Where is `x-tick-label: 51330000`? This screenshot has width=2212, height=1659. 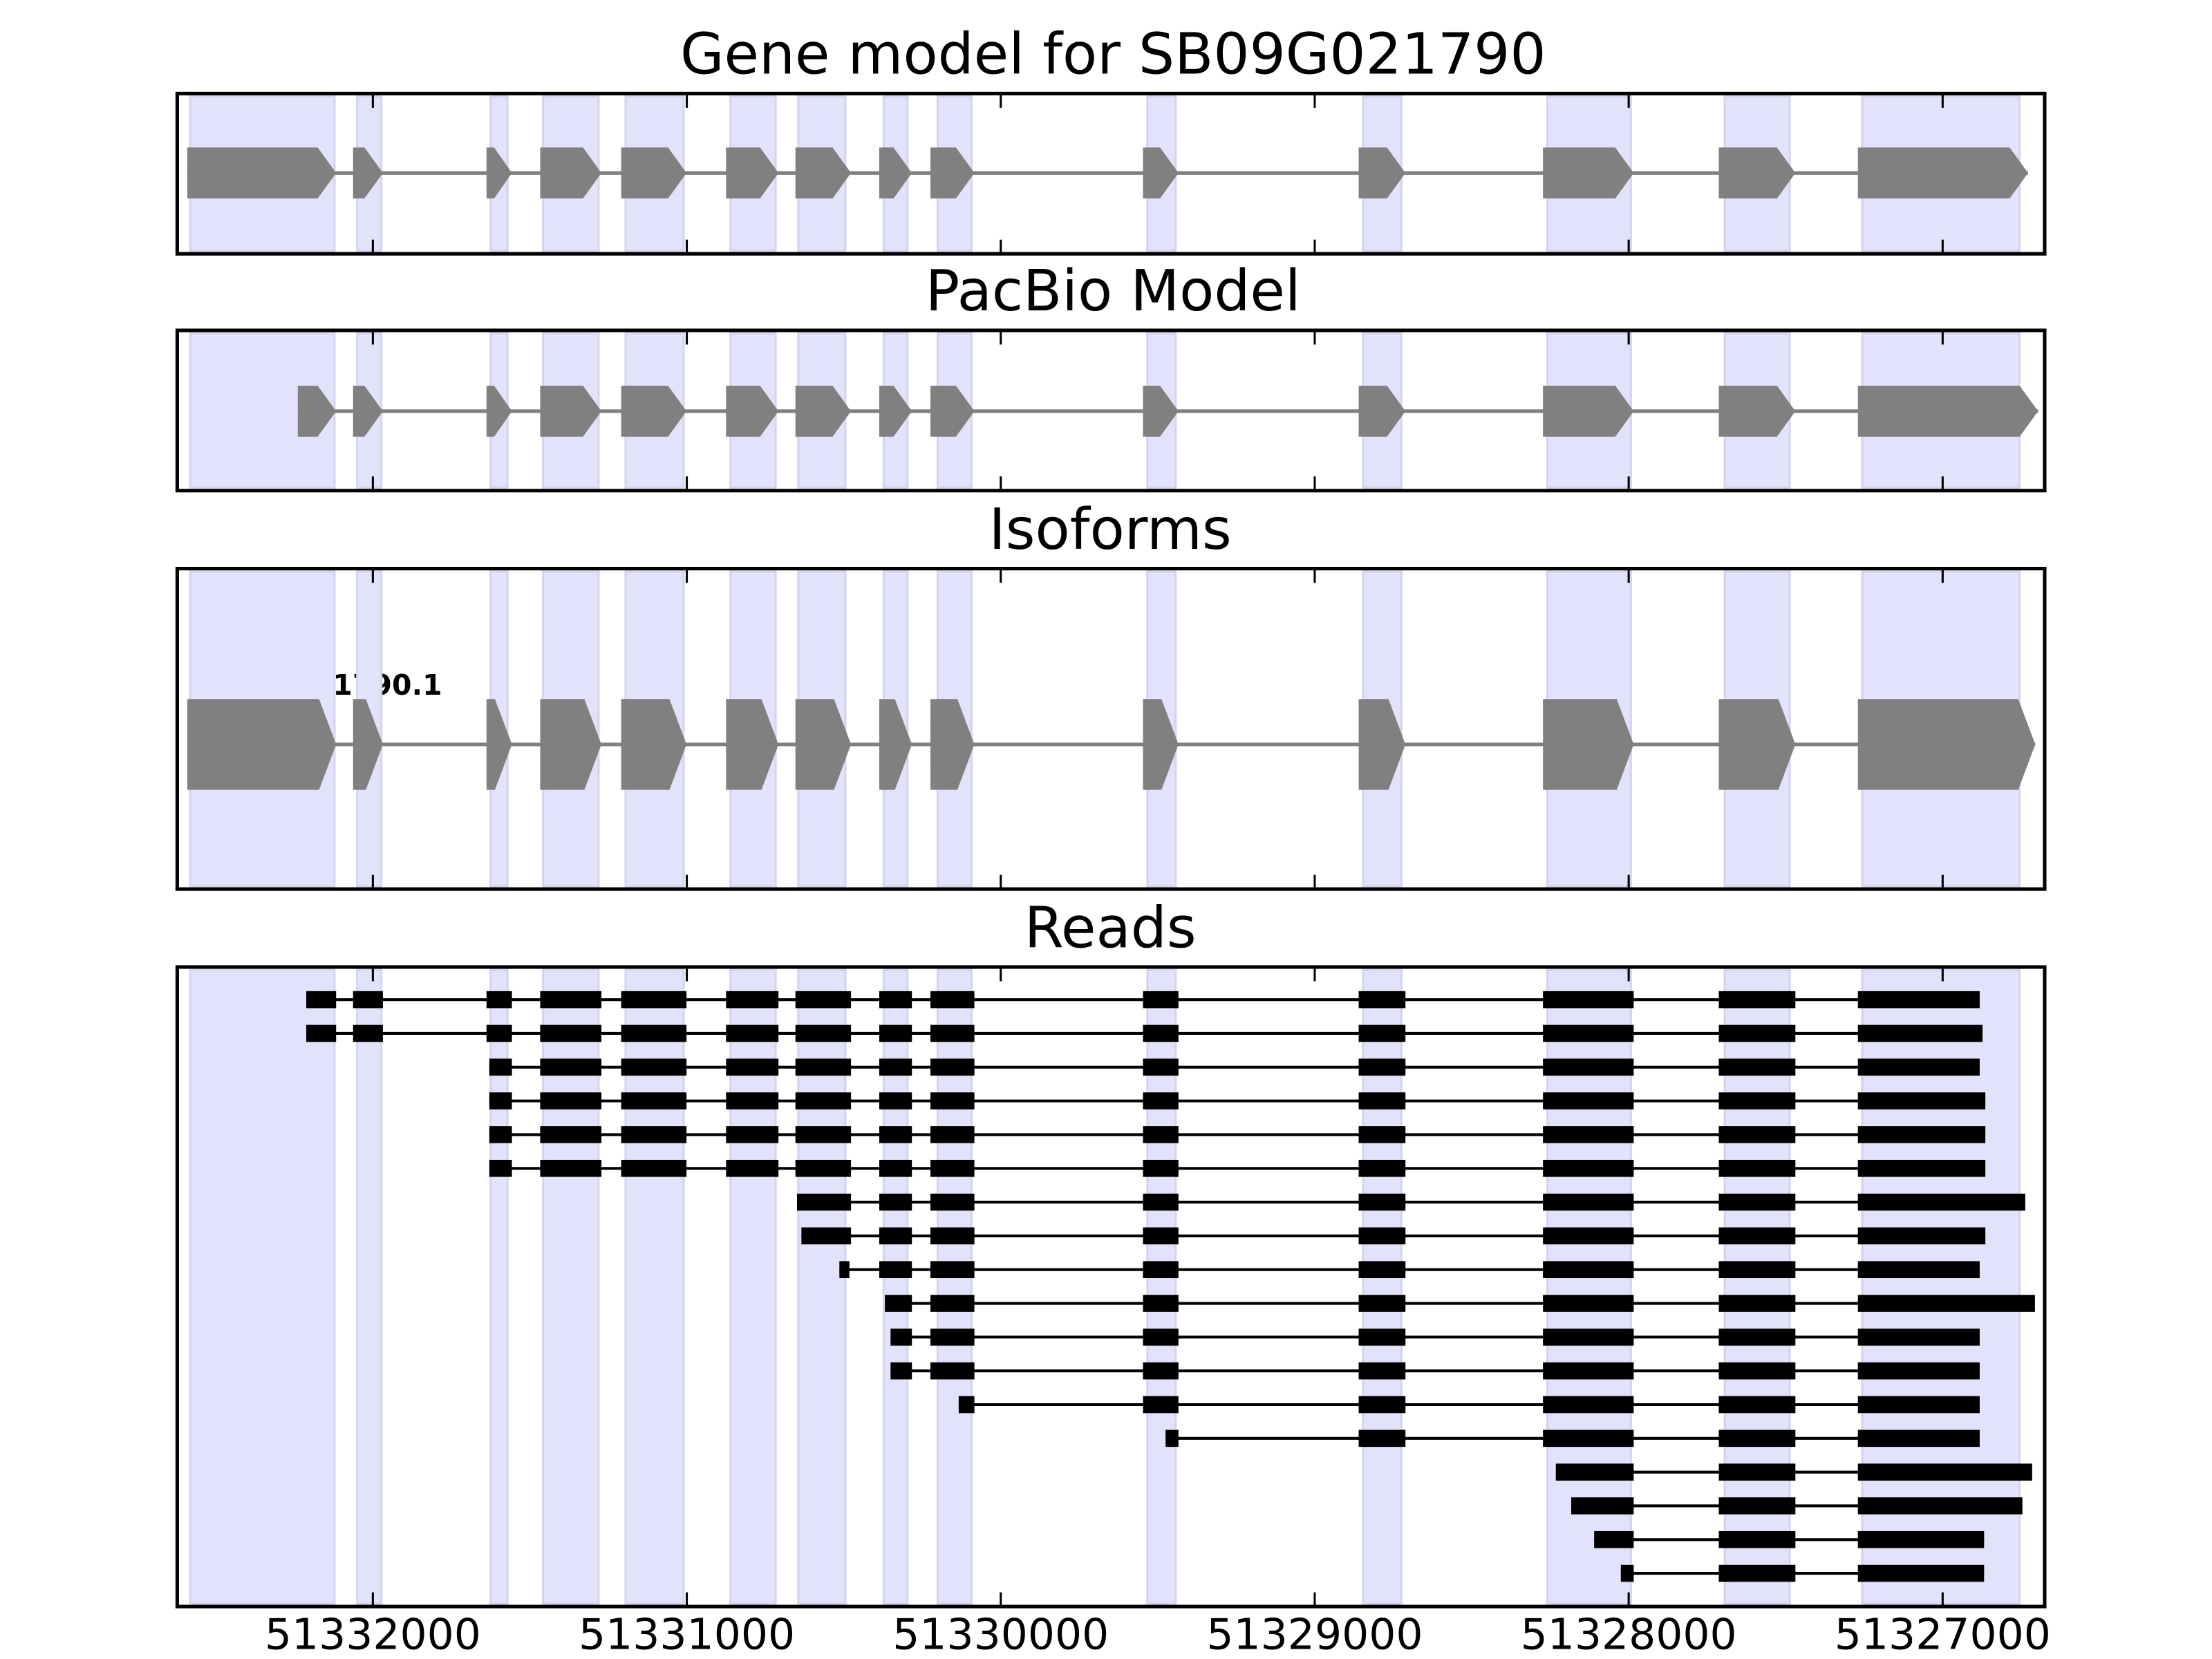
x-tick-label: 51330000 is located at coordinates (1000, 1634).